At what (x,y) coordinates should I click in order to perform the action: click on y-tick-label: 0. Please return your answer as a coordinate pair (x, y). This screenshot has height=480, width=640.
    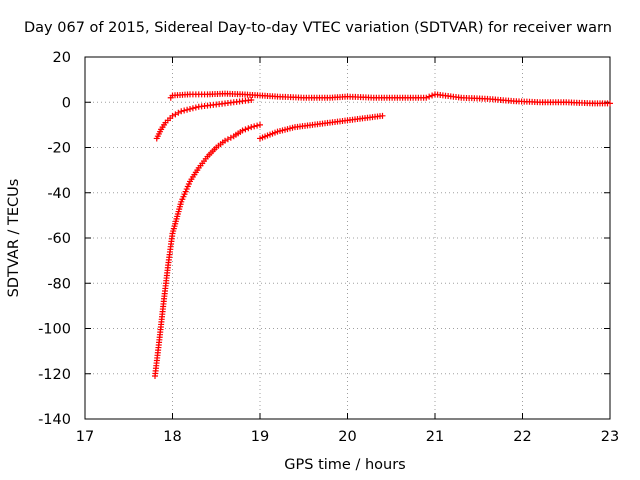
    Looking at the image, I should click on (66, 103).